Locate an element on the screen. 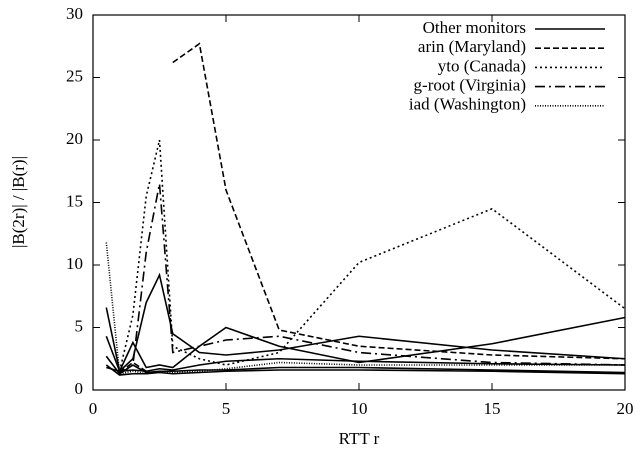 The image size is (642, 456). y-tick-label: 15 is located at coordinates (74, 200).